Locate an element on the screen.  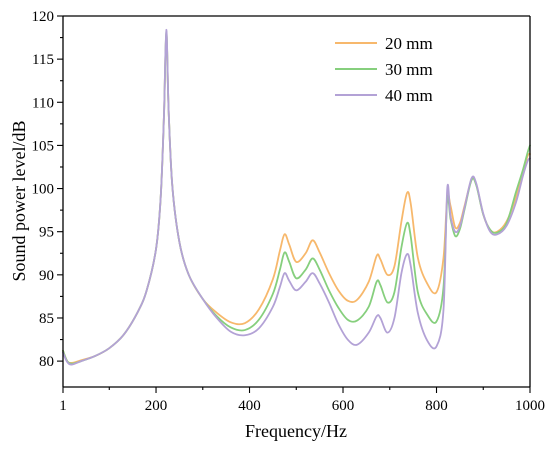
x-ticks: 1 200 400 600 800 1000 is located at coordinates (302, 400).